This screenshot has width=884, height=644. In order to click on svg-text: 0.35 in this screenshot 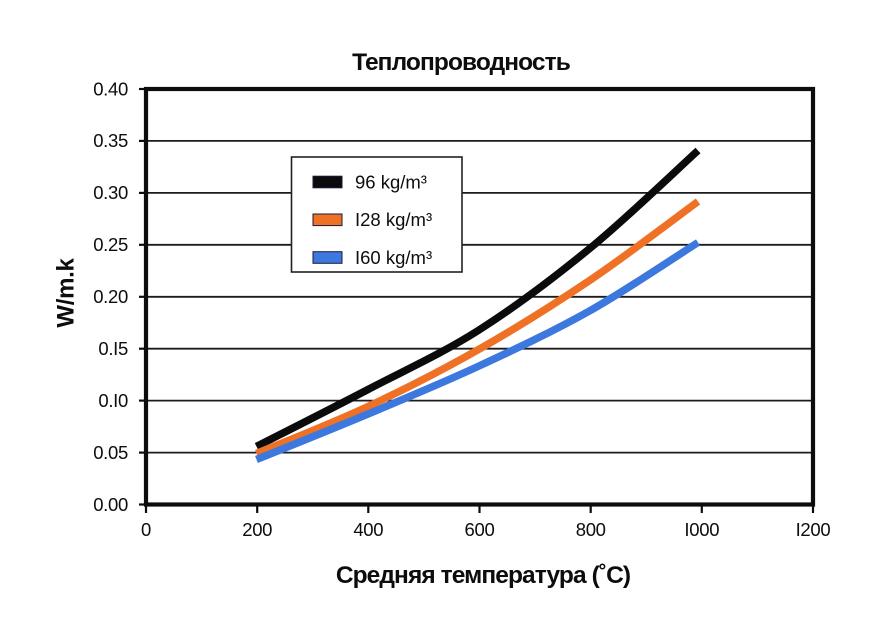, I will do `click(110, 140)`.